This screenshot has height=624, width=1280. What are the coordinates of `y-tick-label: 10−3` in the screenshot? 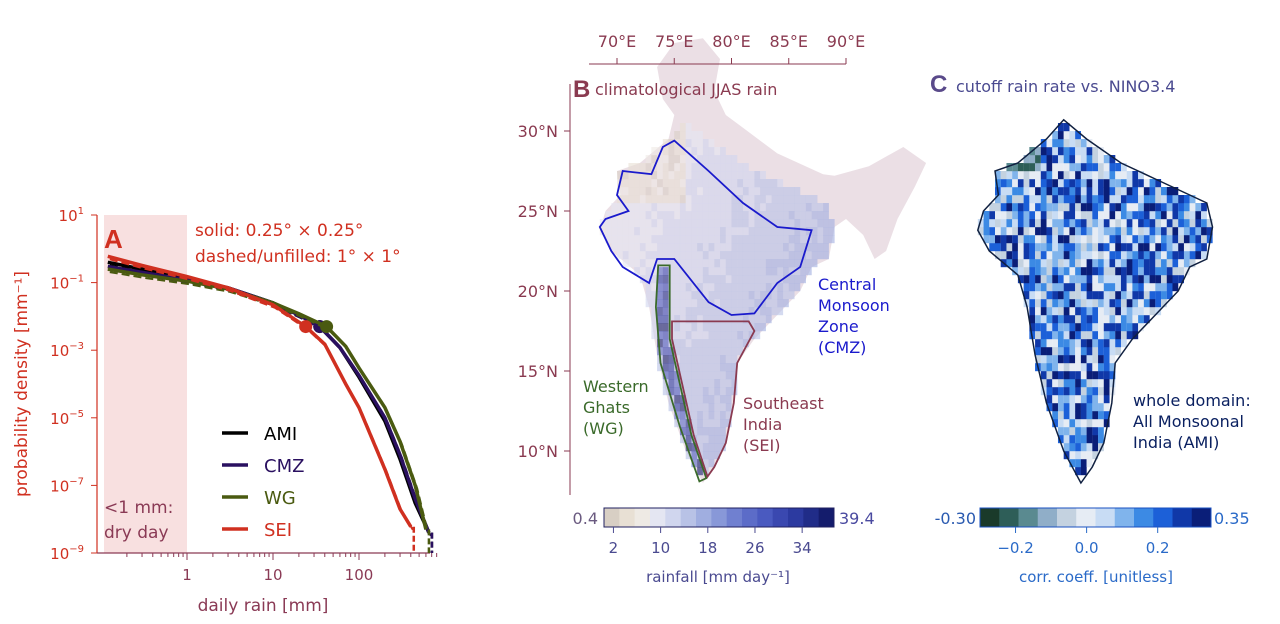 It's located at (67, 350).